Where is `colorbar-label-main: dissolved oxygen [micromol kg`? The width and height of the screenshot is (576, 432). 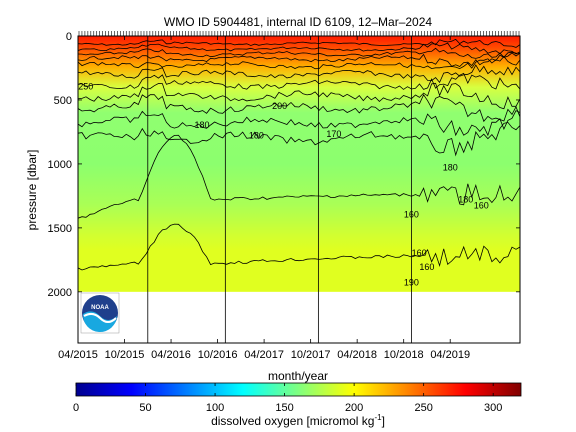
colorbar-label-main: dissolved oxygen [micromol kg is located at coordinates (292, 421).